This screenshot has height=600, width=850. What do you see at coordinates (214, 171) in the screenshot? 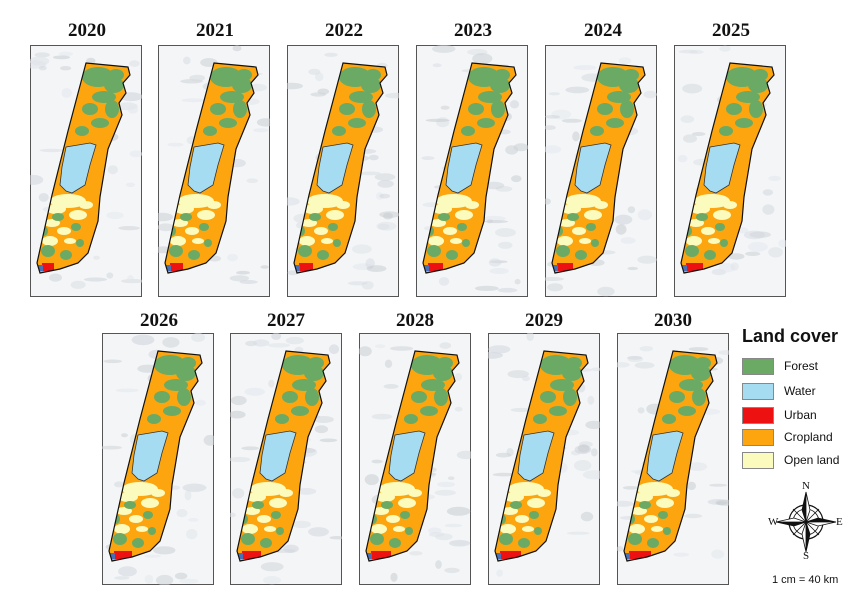
I see `map-panel-2021` at bounding box center [214, 171].